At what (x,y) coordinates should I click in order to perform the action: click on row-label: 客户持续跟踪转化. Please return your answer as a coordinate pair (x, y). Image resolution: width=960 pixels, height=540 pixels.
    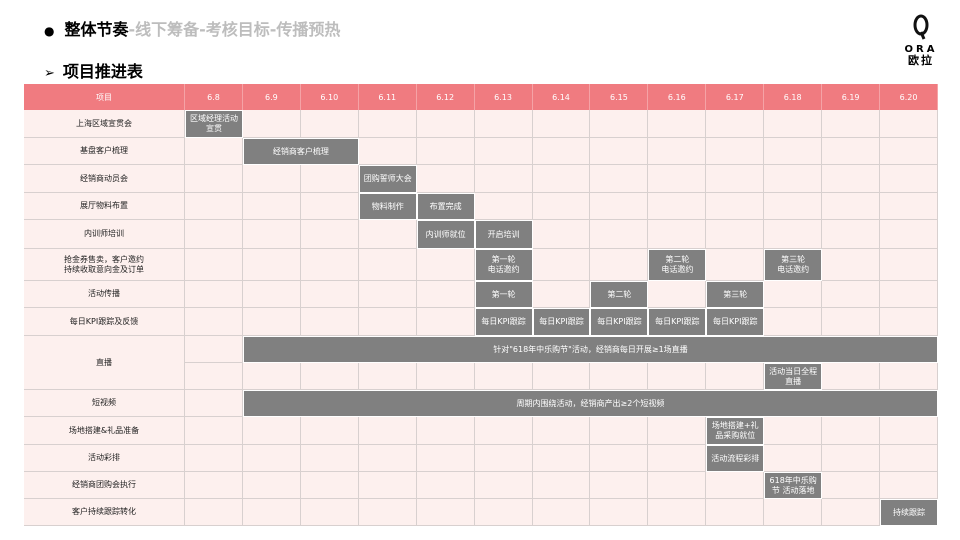
    Looking at the image, I should click on (104, 512).